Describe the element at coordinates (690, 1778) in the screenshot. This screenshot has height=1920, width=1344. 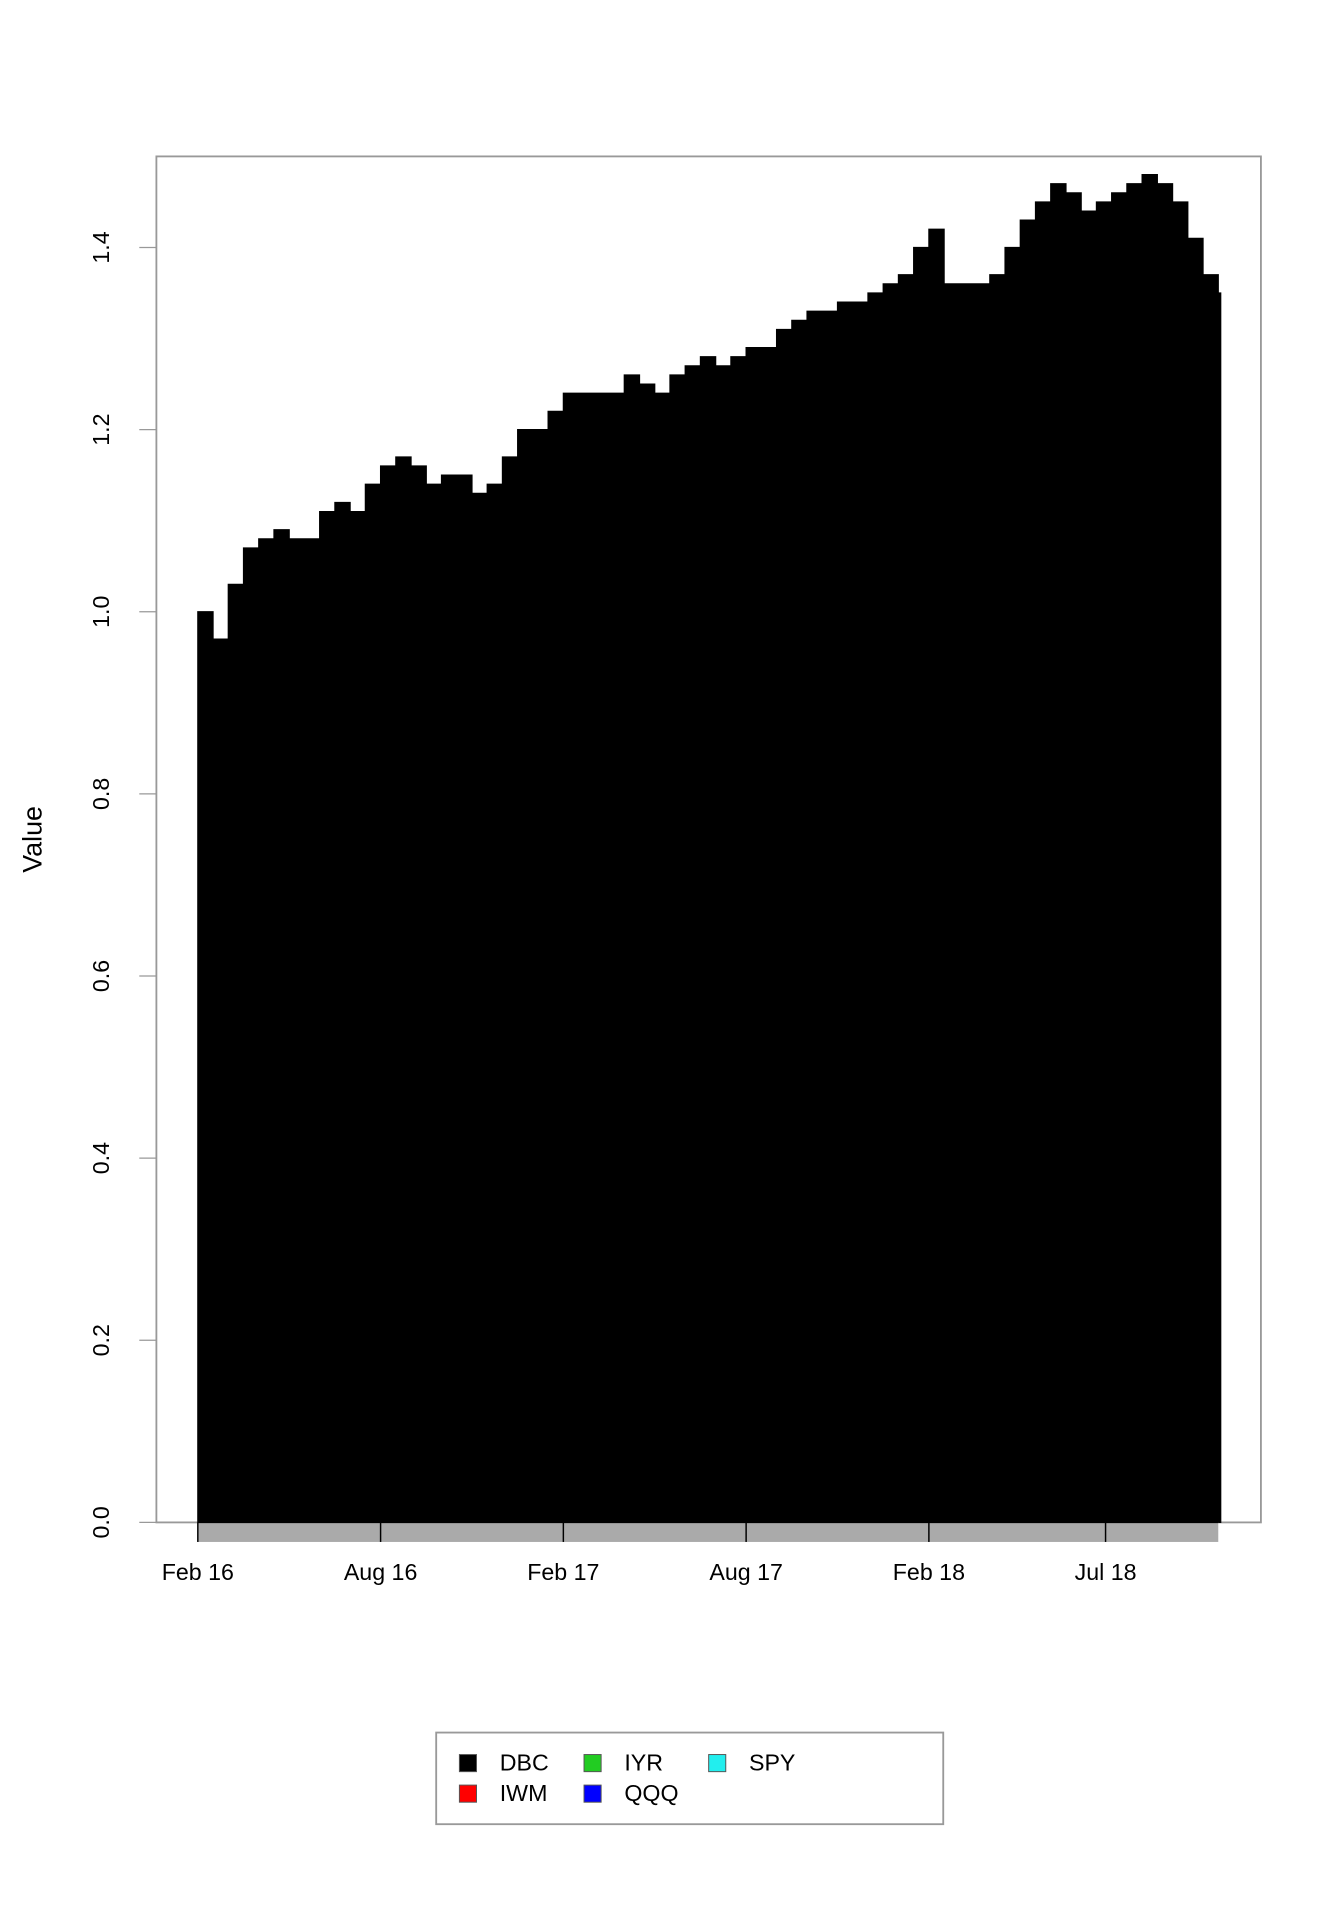
I see `legend-frame` at that location.